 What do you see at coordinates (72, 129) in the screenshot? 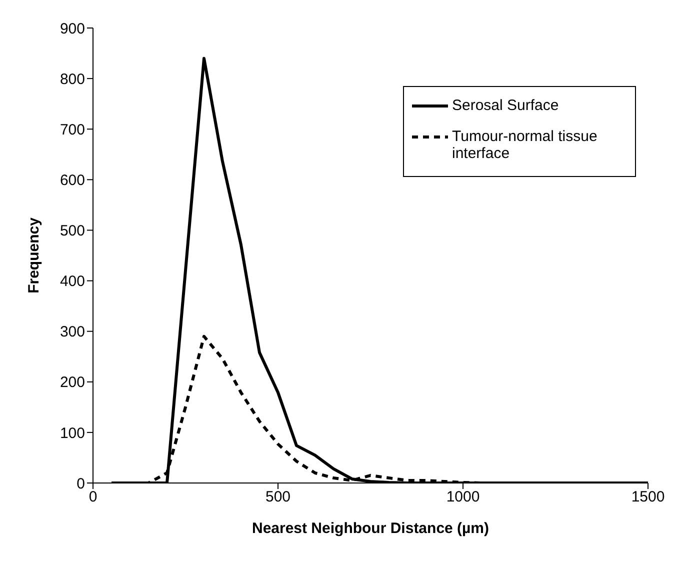
I see `y-tick-label: 700` at bounding box center [72, 129].